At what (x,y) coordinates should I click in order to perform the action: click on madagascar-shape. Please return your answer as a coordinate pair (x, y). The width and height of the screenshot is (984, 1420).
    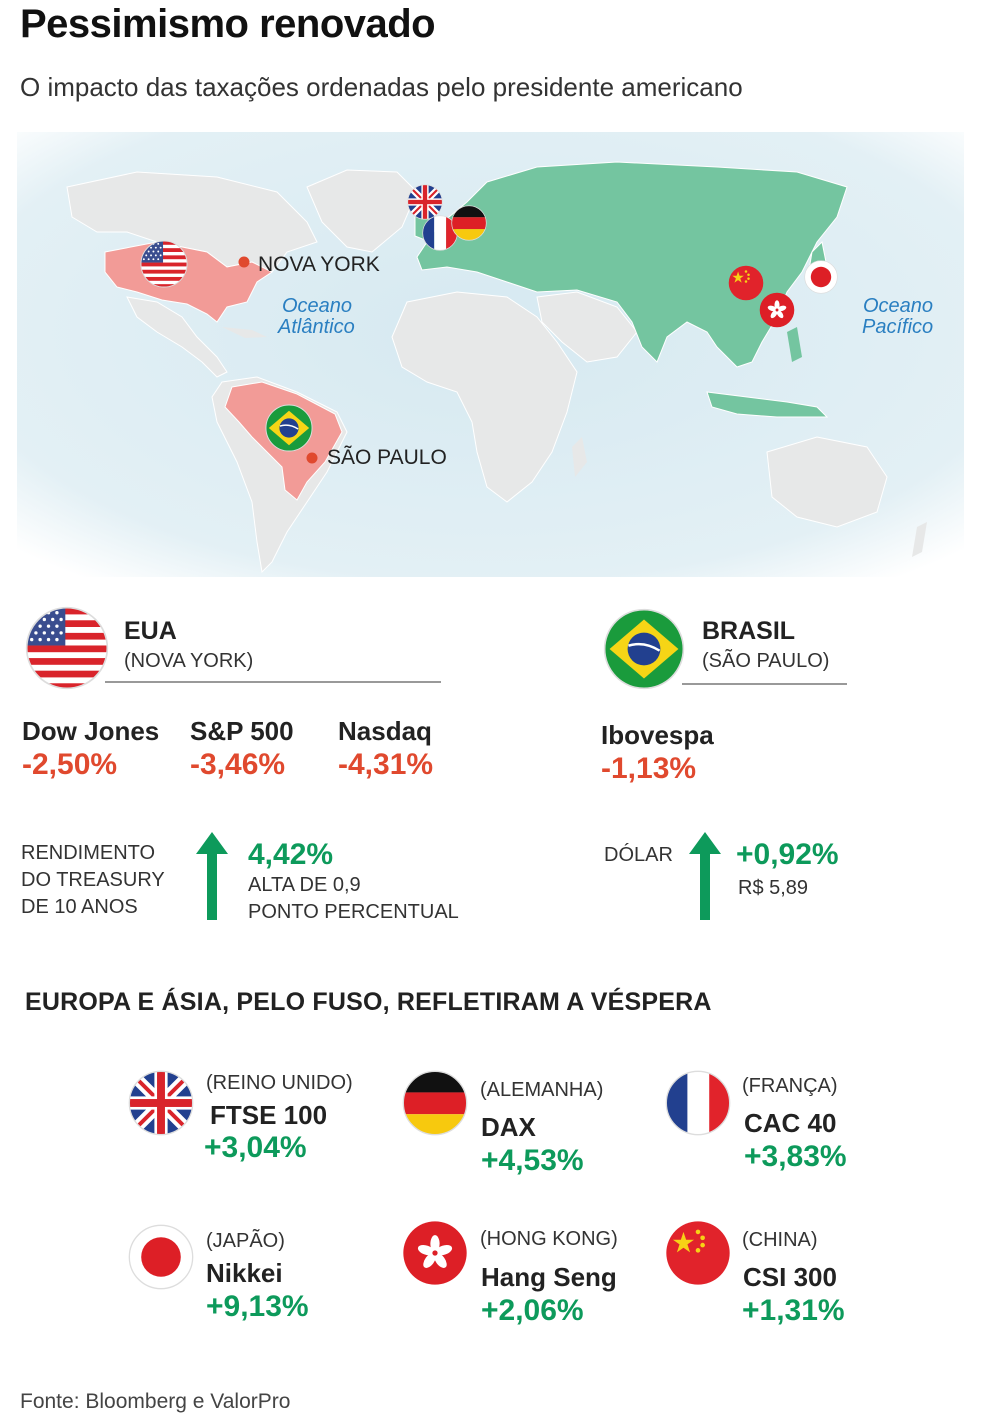
    Looking at the image, I should click on (579, 457).